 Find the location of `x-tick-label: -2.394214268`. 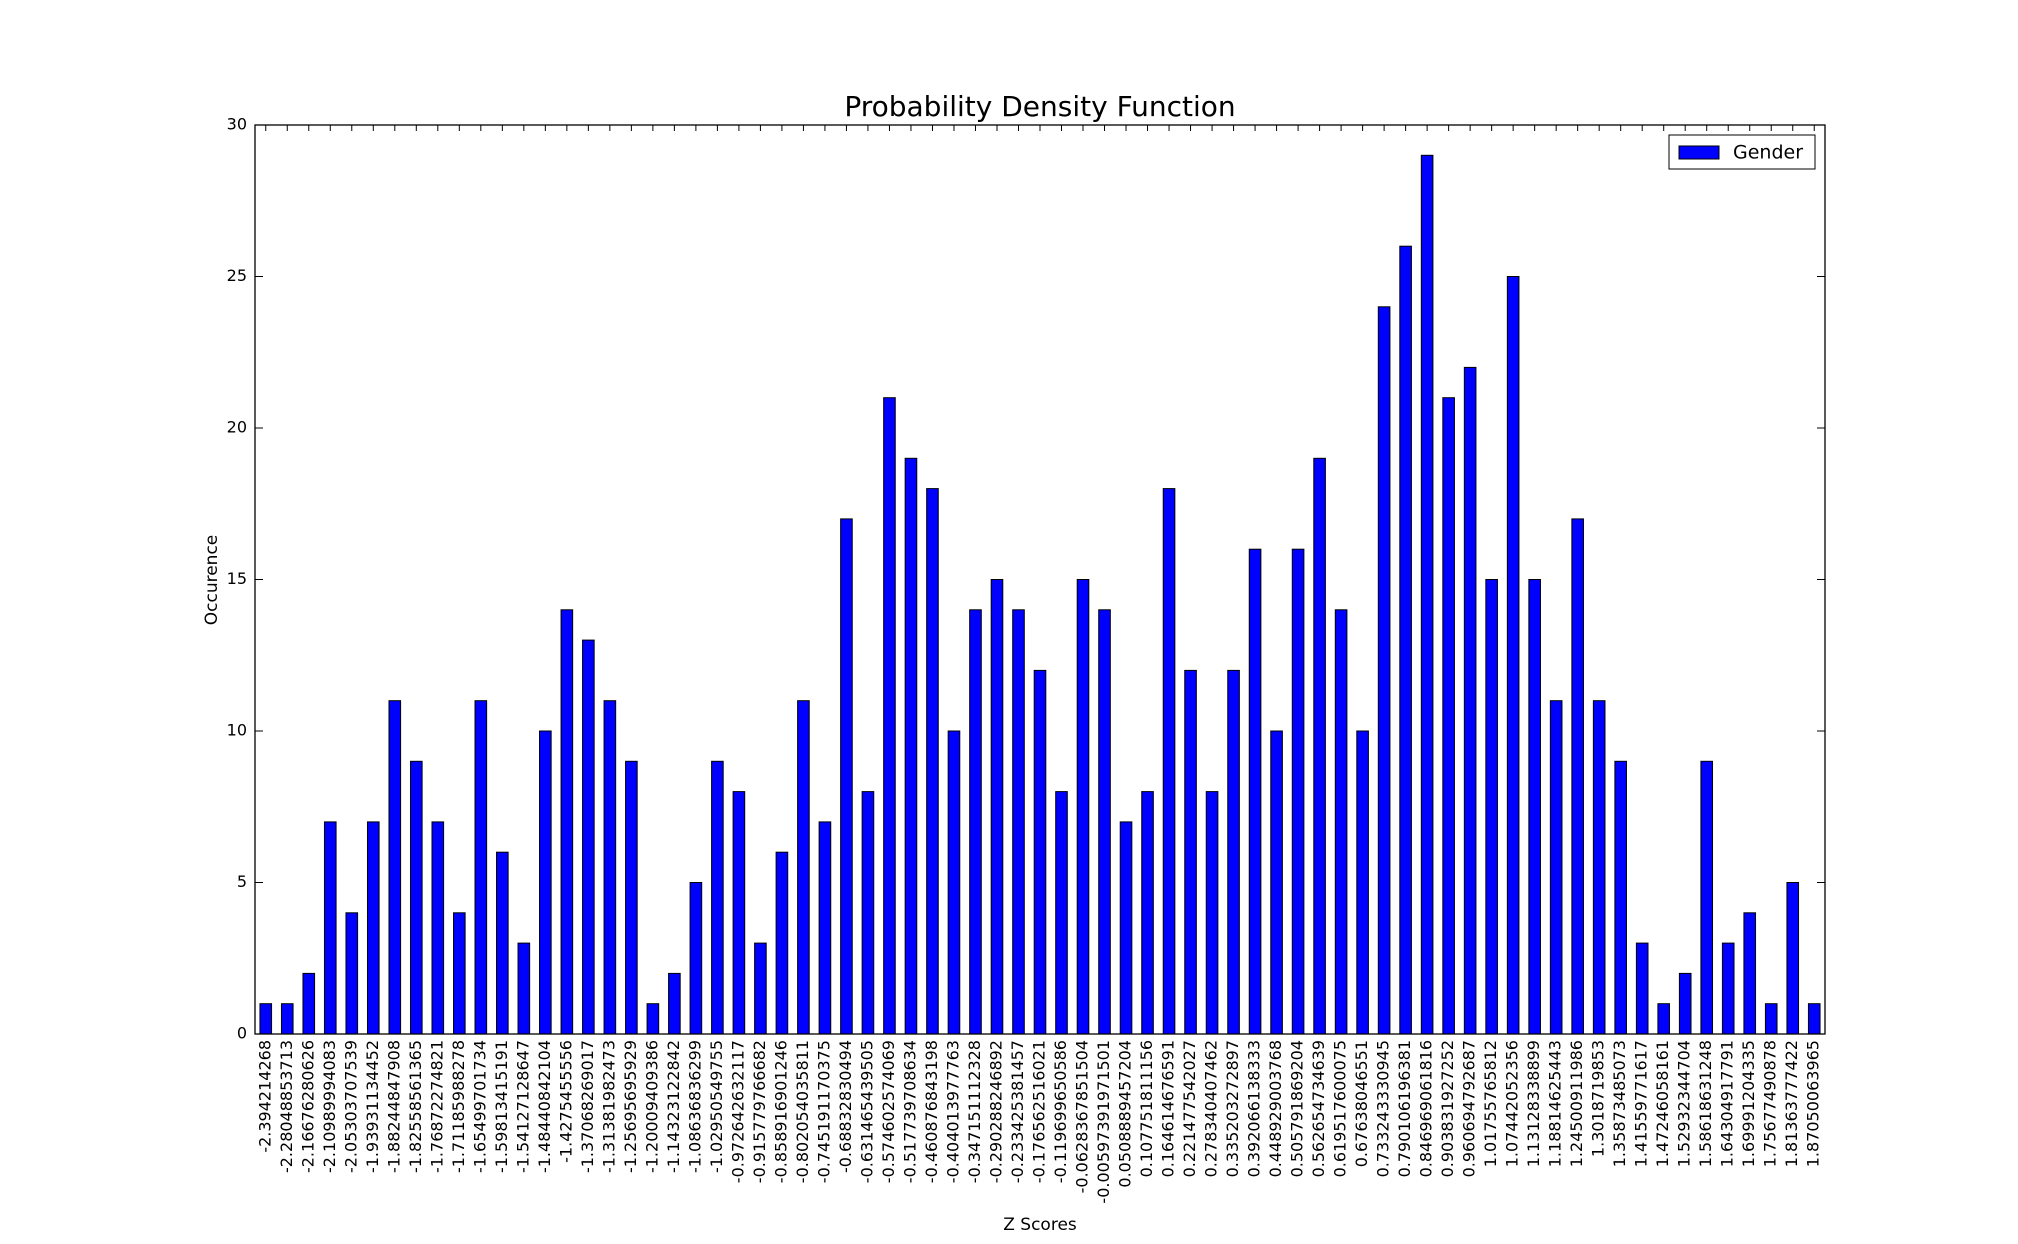

x-tick-label: -2.394214268 is located at coordinates (264, 1096).